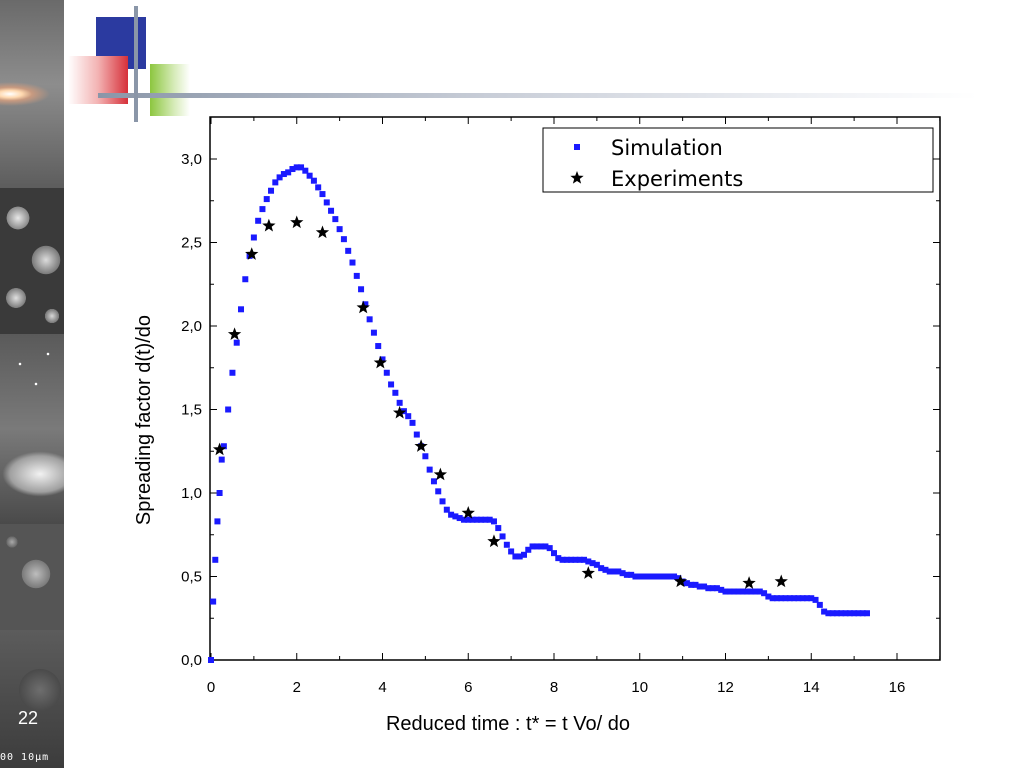 The height and width of the screenshot is (768, 1024). Describe the element at coordinates (897, 687) in the screenshot. I see `x-tick-label: 16` at that location.